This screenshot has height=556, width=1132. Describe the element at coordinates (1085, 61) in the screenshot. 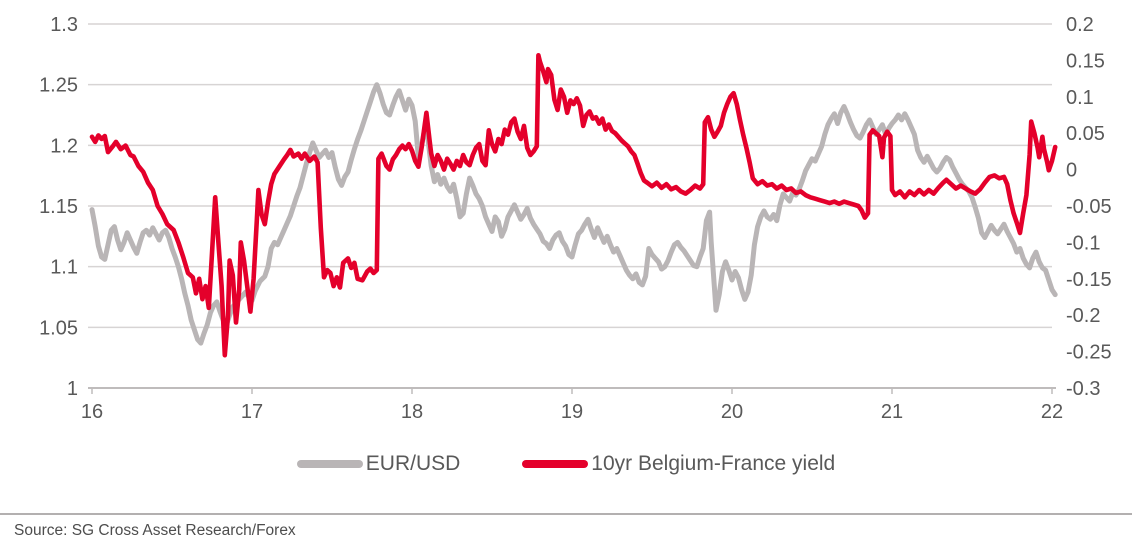

I see `right-axis-tick-label: 0.15` at that location.